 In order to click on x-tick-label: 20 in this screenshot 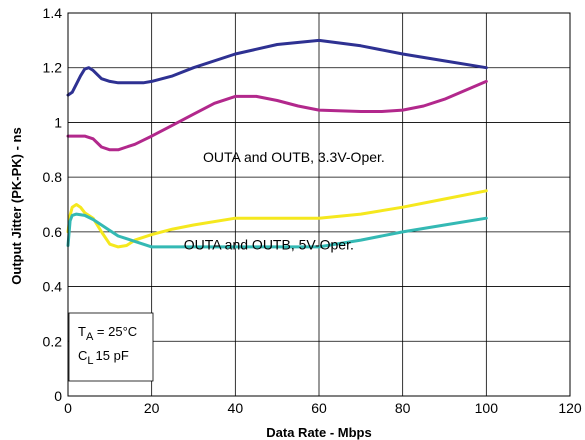, I will do `click(152, 408)`.